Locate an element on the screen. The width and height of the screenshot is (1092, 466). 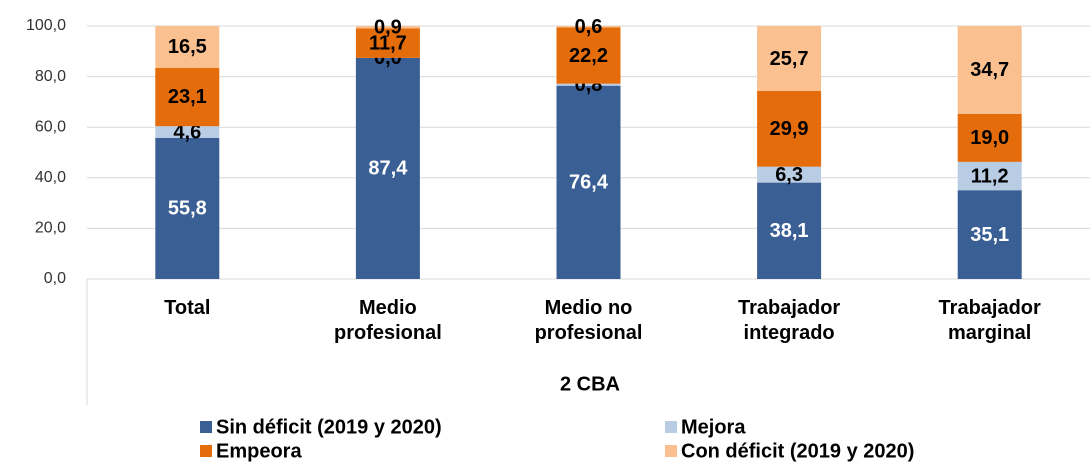
data-label: 34,7 is located at coordinates (989, 70).